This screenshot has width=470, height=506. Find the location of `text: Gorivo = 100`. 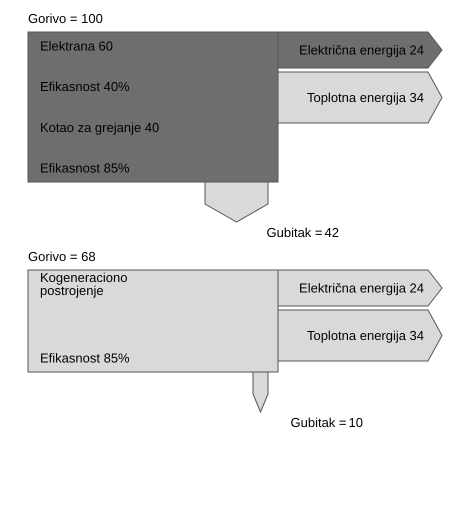

text: Gorivo = 100 is located at coordinates (65, 18).